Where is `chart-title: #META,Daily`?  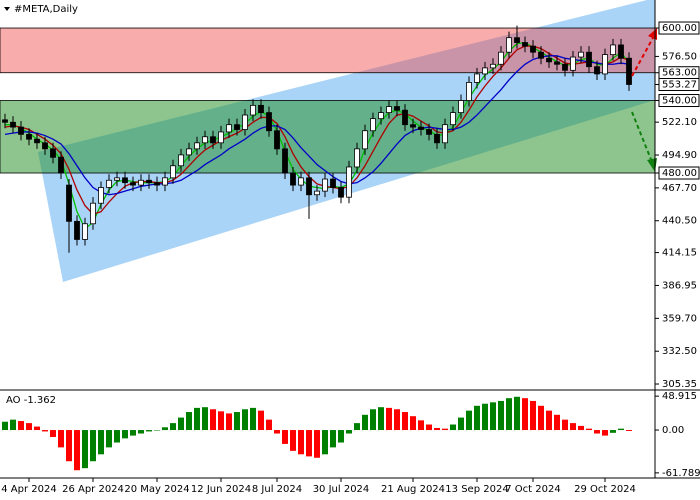 chart-title: #META,Daily is located at coordinates (46, 9).